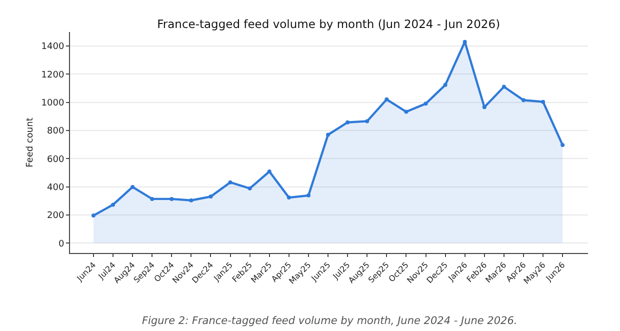 The height and width of the screenshot is (331, 620). What do you see at coordinates (55, 159) in the screenshot?
I see `y-tick-label: 600` at bounding box center [55, 159].